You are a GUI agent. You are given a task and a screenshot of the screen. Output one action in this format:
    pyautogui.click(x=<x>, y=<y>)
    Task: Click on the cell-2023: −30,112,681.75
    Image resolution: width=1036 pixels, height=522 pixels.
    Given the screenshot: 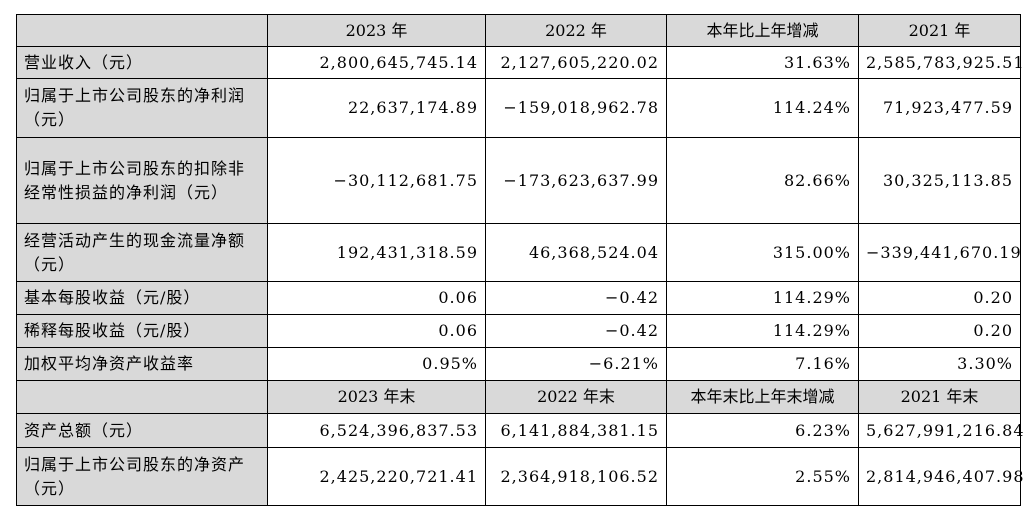 What is the action you would take?
    pyautogui.click(x=376, y=180)
    